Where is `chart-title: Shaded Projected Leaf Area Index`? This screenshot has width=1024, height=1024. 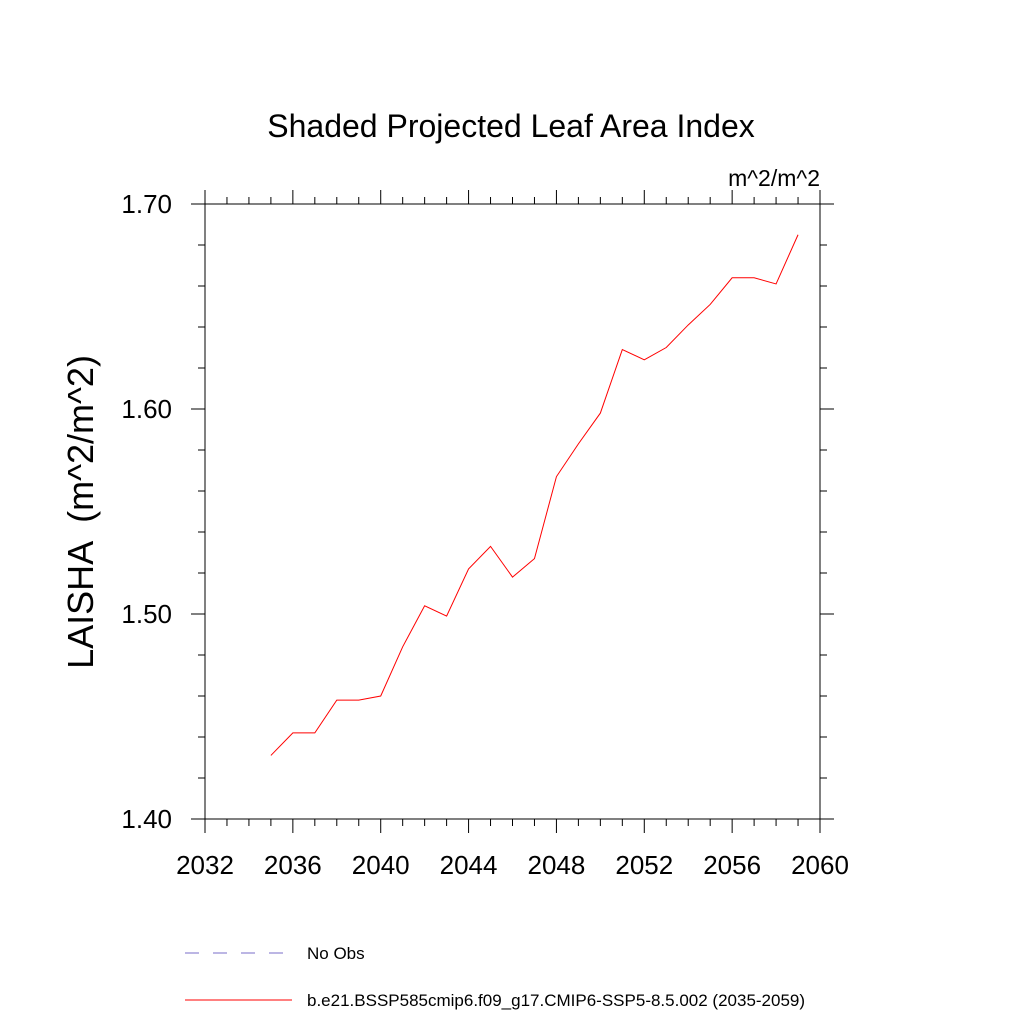
chart-title: Shaded Projected Leaf Area Index is located at coordinates (510, 126).